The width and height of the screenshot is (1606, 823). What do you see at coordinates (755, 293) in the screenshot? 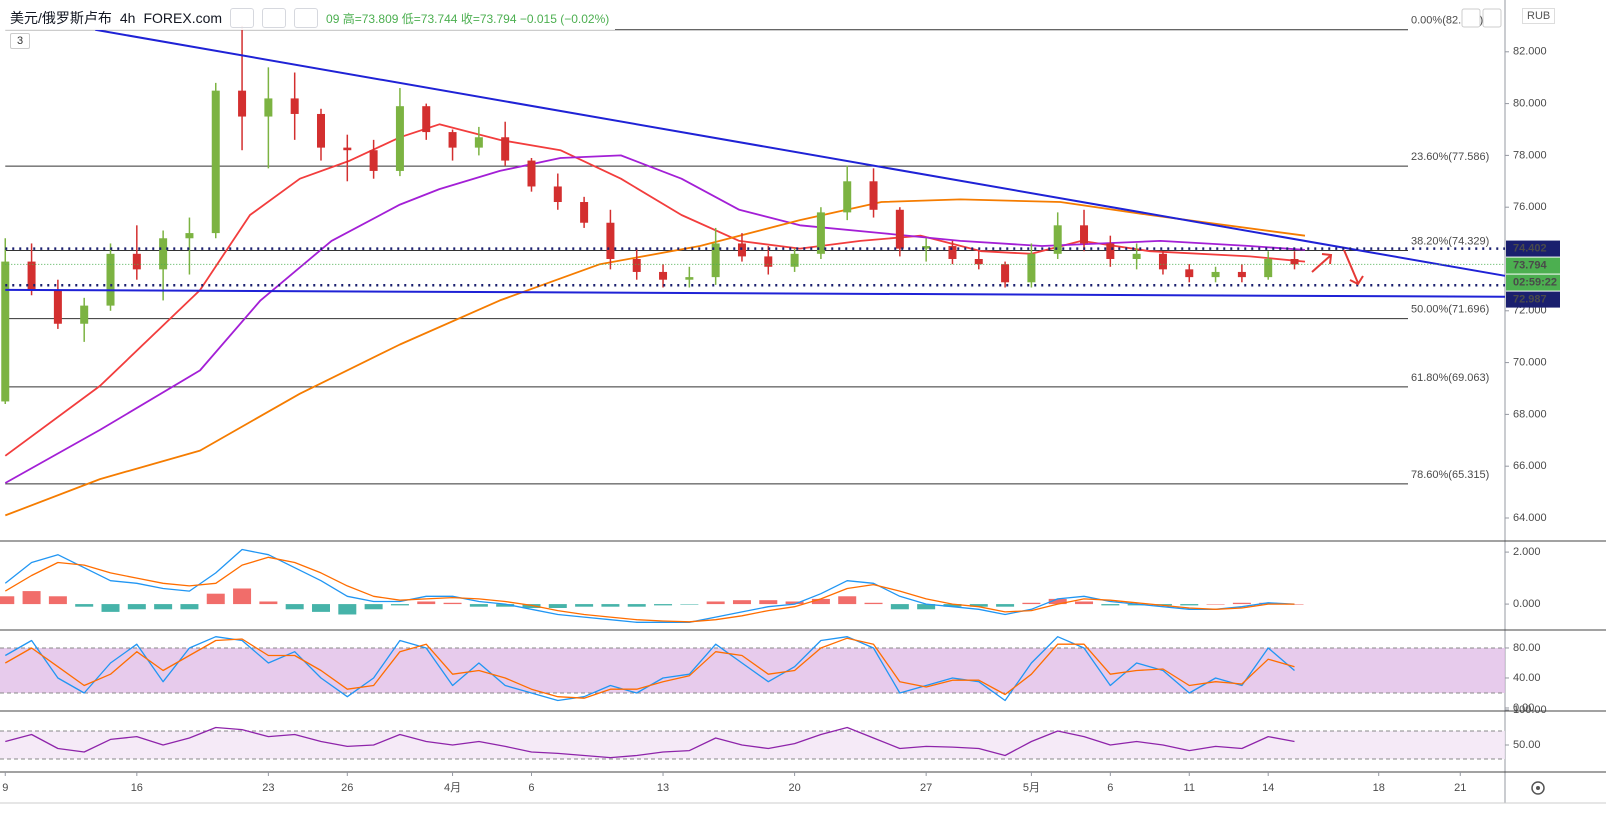
I see `trendline` at bounding box center [755, 293].